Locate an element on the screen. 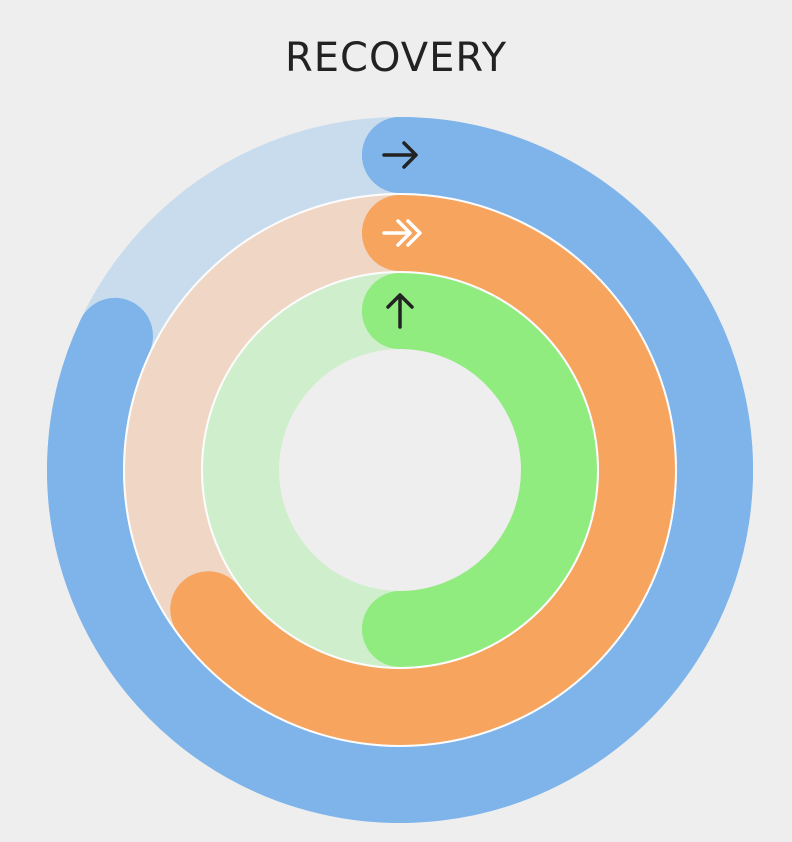 The image size is (792, 842). page-title: RECOVERY is located at coordinates (396, 58).